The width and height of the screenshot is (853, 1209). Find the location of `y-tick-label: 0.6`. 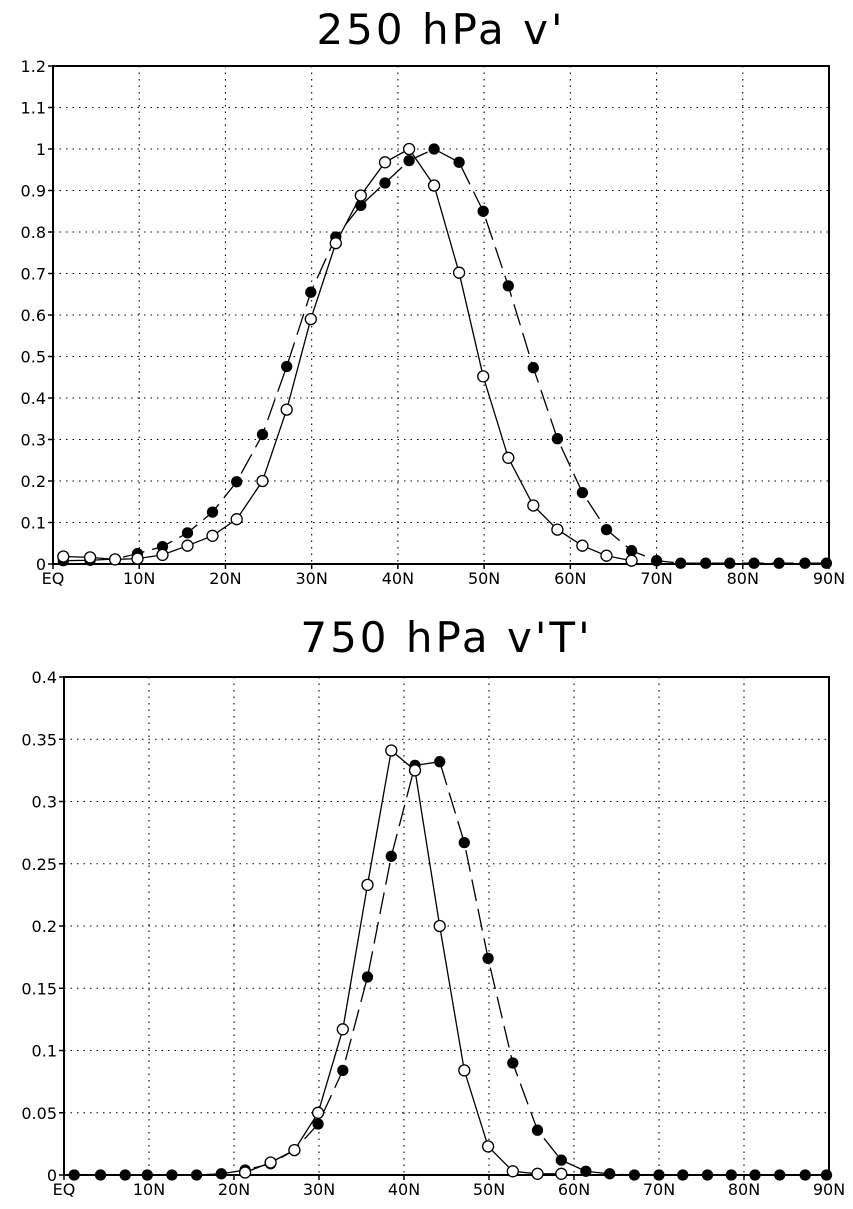

y-tick-label: 0.6 is located at coordinates (33, 315).